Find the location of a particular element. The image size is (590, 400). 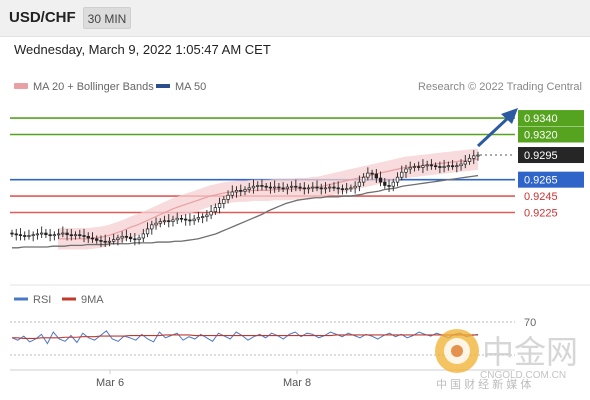

forecast-arrowhead is located at coordinates (509, 116).